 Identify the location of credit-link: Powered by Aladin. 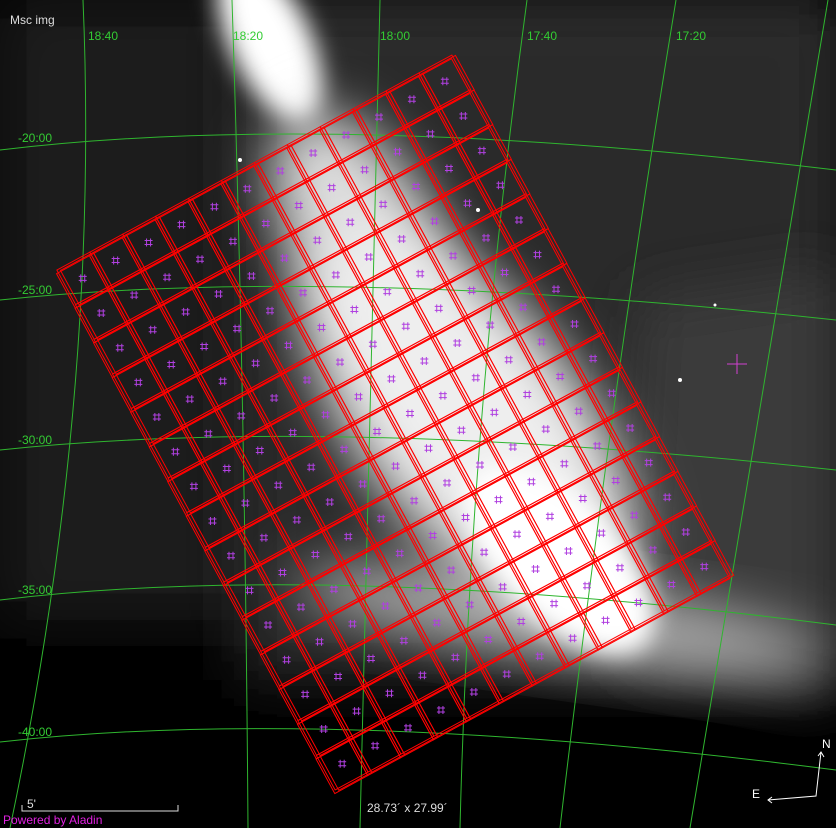
(52, 820).